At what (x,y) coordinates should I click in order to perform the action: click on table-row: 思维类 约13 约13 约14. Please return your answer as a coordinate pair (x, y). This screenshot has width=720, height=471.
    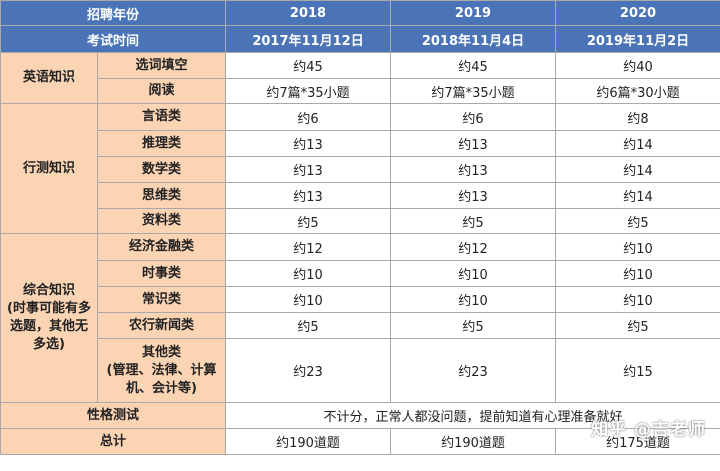
    Looking at the image, I should click on (360, 195).